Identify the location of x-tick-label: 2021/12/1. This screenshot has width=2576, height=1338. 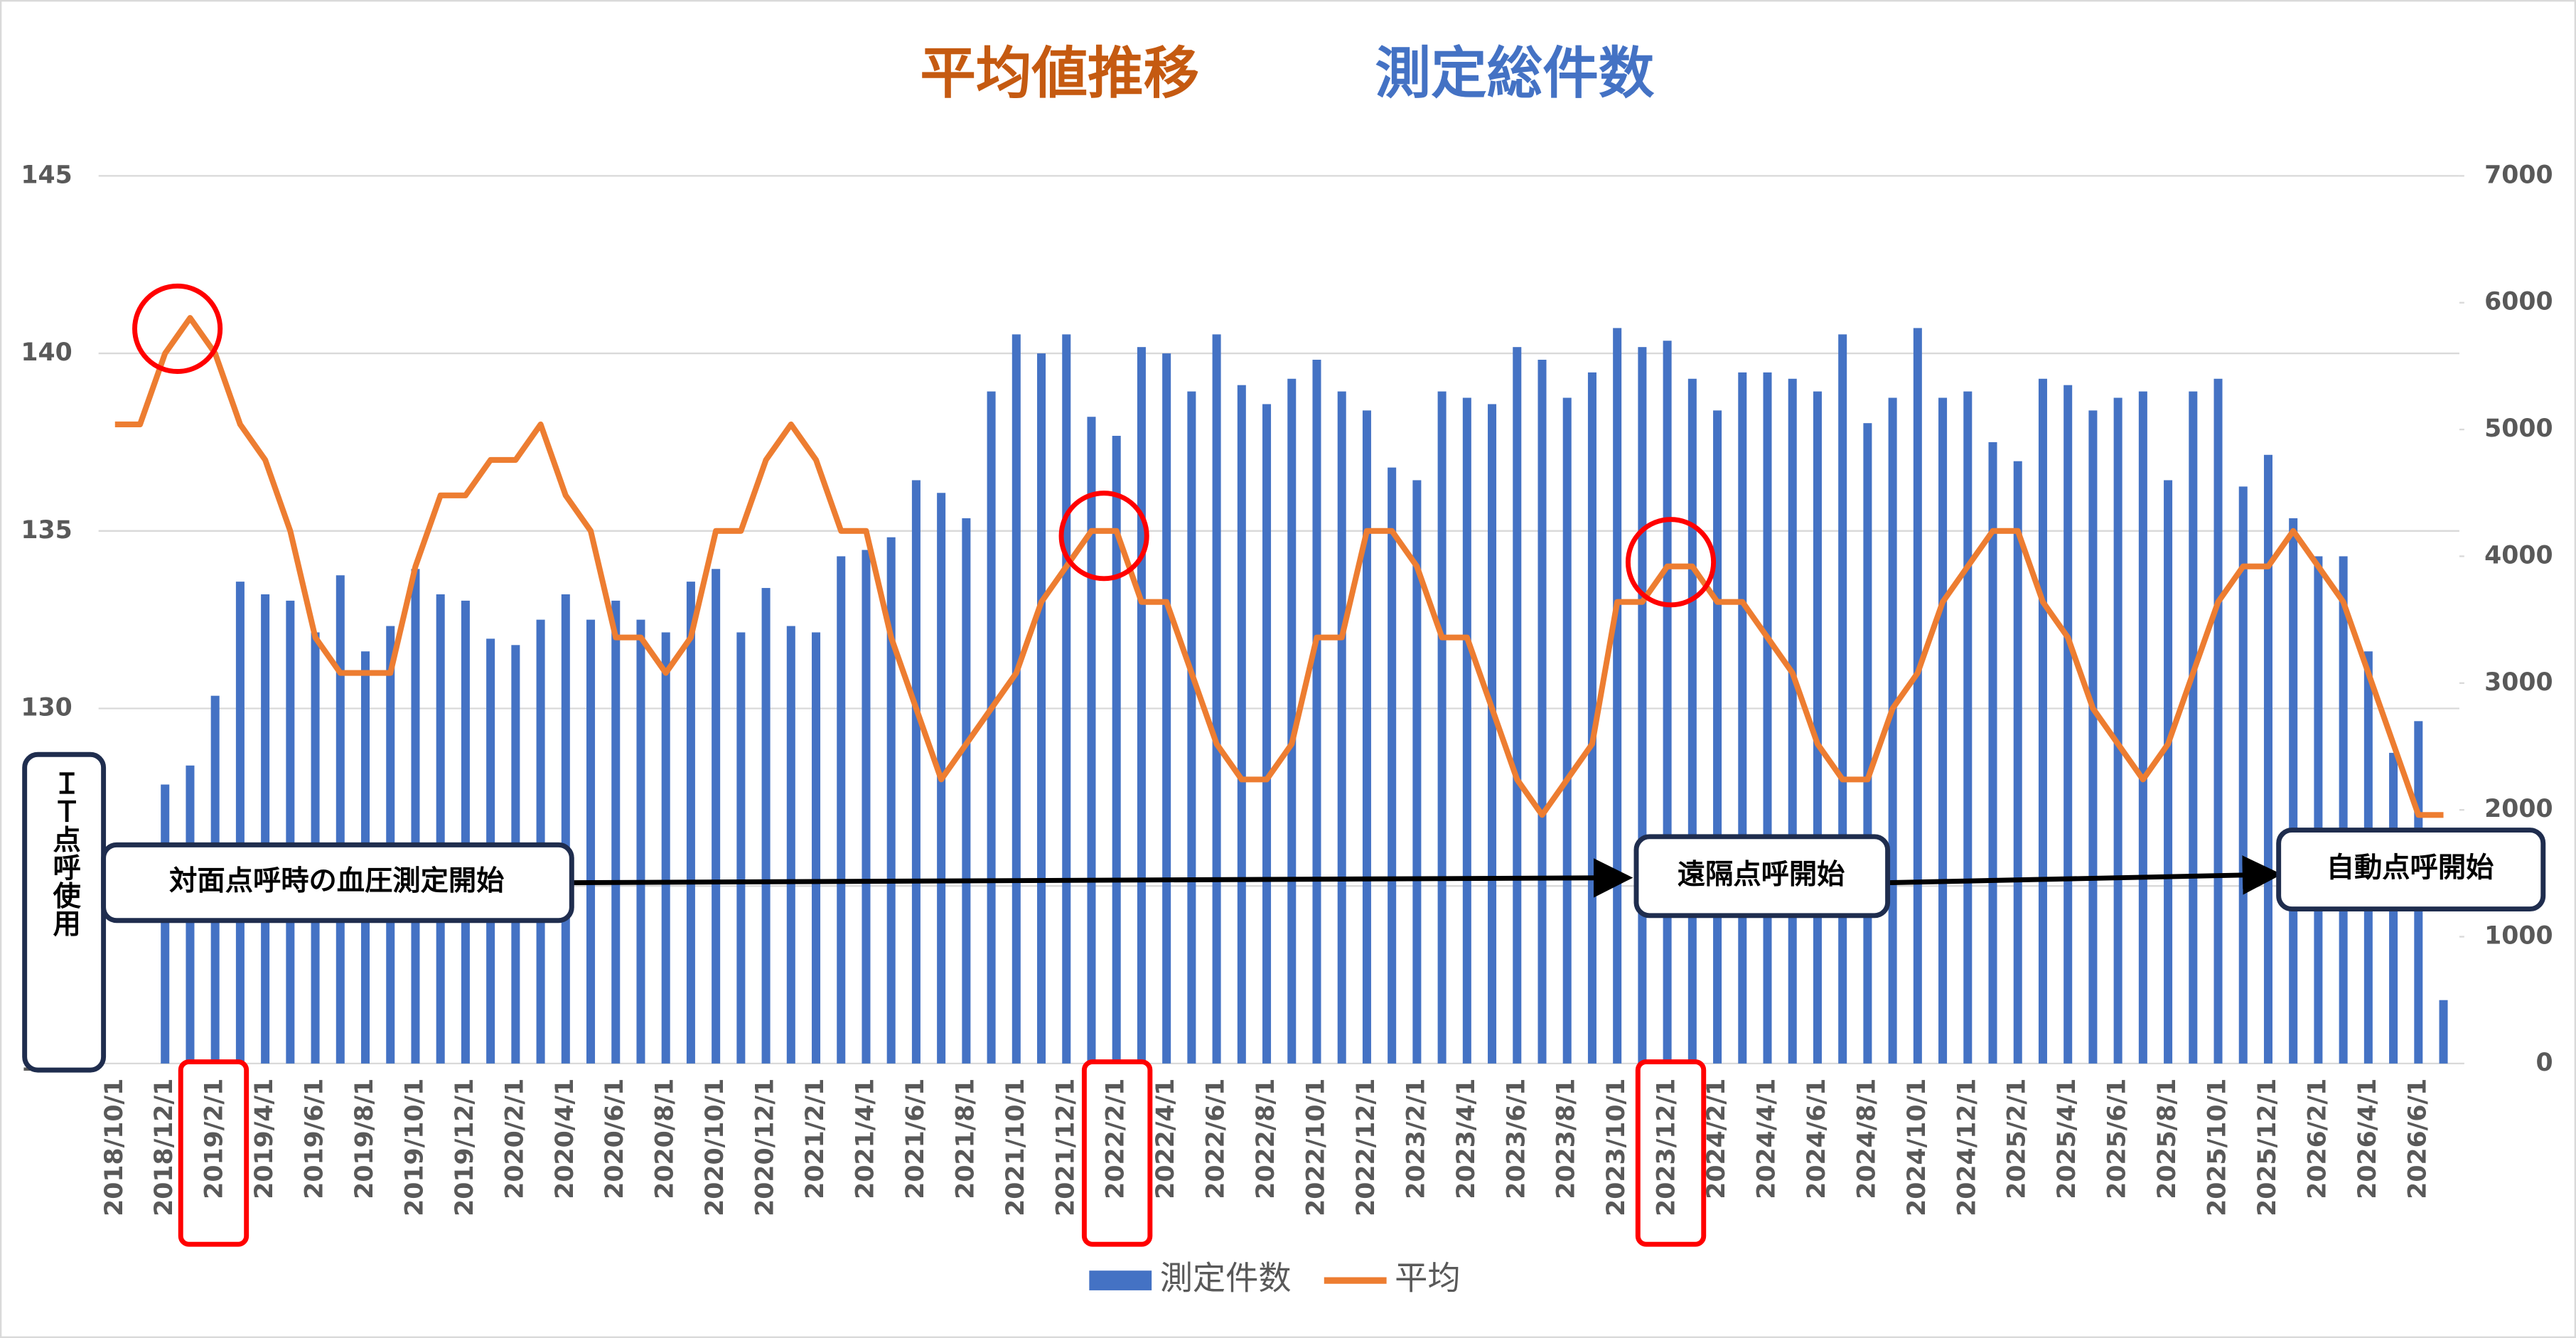
(1065, 1147).